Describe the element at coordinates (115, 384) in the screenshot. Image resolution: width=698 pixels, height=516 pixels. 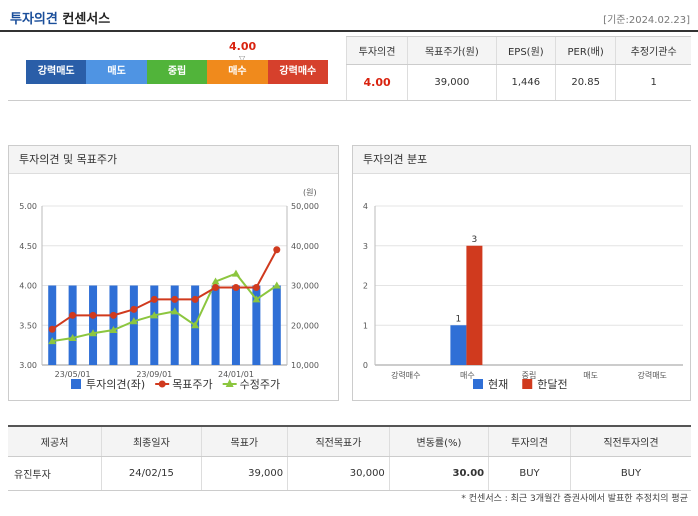
I see `legend-label: 투자의견(좌)` at that location.